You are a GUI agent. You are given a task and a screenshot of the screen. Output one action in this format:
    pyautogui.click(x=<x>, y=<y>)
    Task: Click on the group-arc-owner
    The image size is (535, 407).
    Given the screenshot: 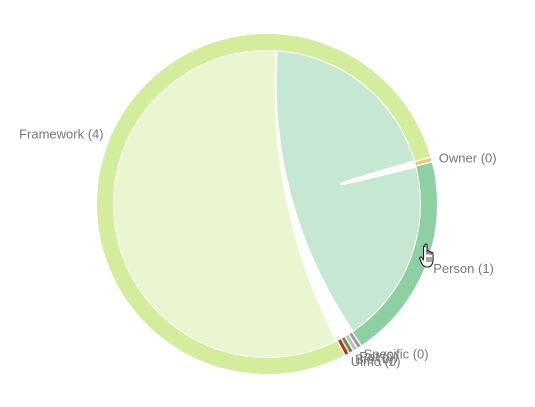 What is the action you would take?
    pyautogui.click(x=423, y=161)
    